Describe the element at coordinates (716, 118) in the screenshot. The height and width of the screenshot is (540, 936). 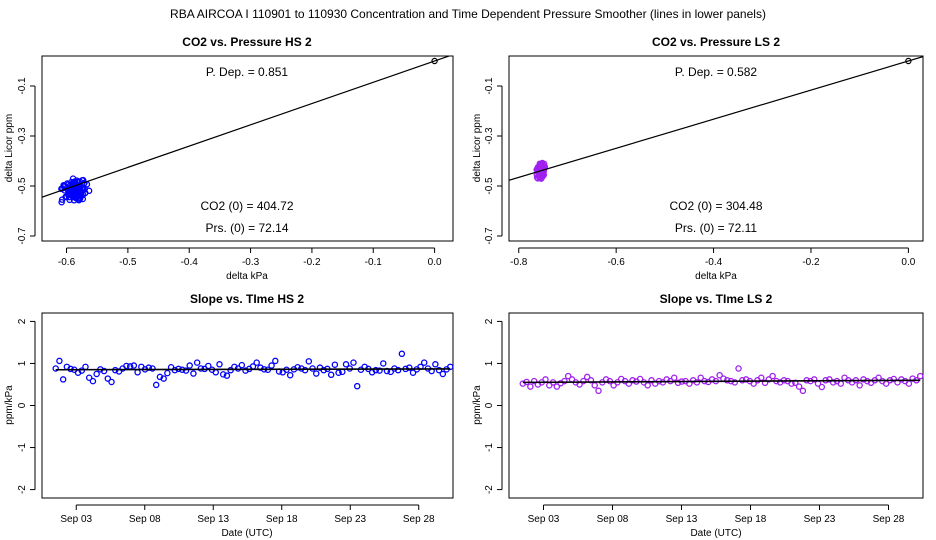
I see `fit-line` at that location.